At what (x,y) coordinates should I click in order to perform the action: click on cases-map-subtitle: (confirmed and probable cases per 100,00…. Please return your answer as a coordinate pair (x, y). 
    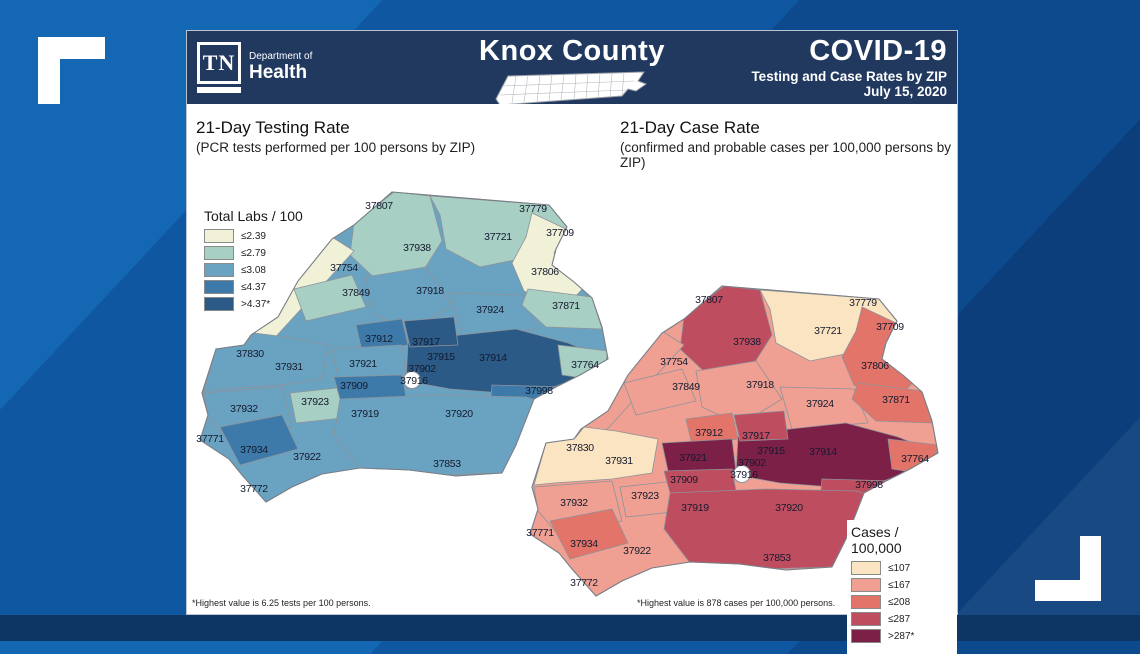
    Looking at the image, I should click on (785, 155).